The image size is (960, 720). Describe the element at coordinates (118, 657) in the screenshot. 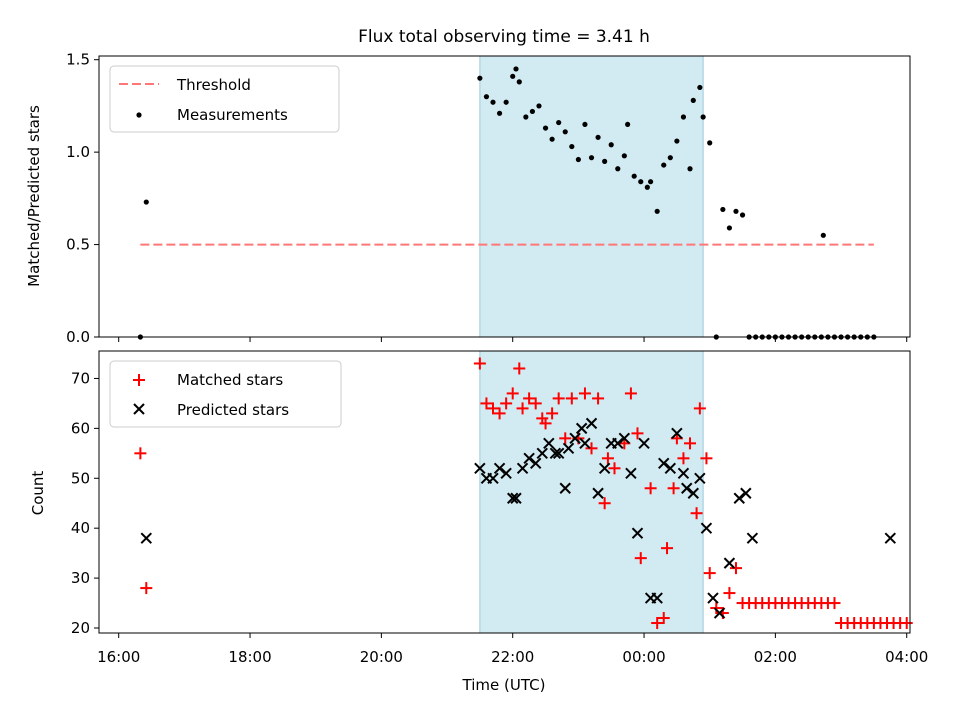

I see `x-tick-label: 16:00` at that location.